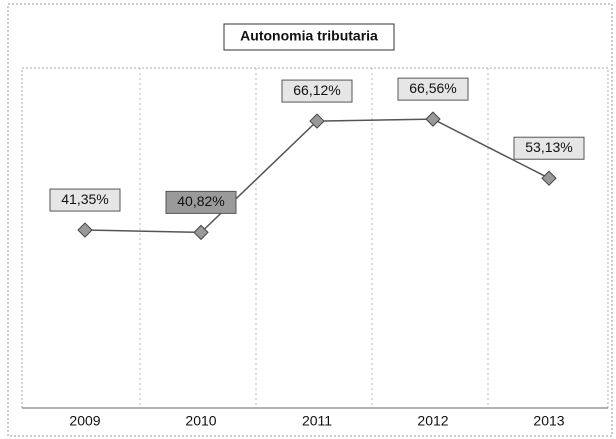  I want to click on x-tick-label: 2012, so click(432, 421).